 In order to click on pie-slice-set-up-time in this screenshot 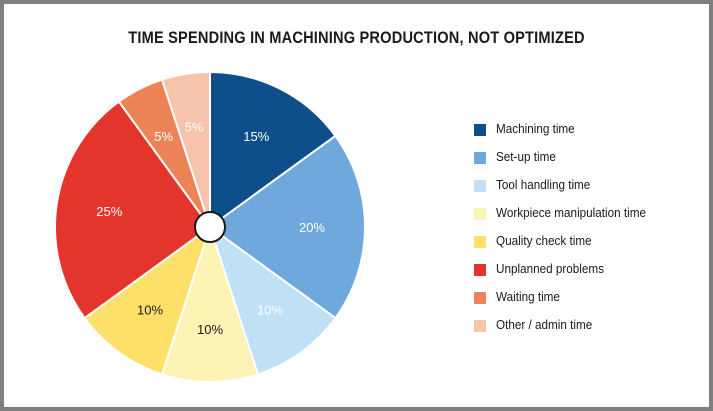, I will do `click(287, 227)`.